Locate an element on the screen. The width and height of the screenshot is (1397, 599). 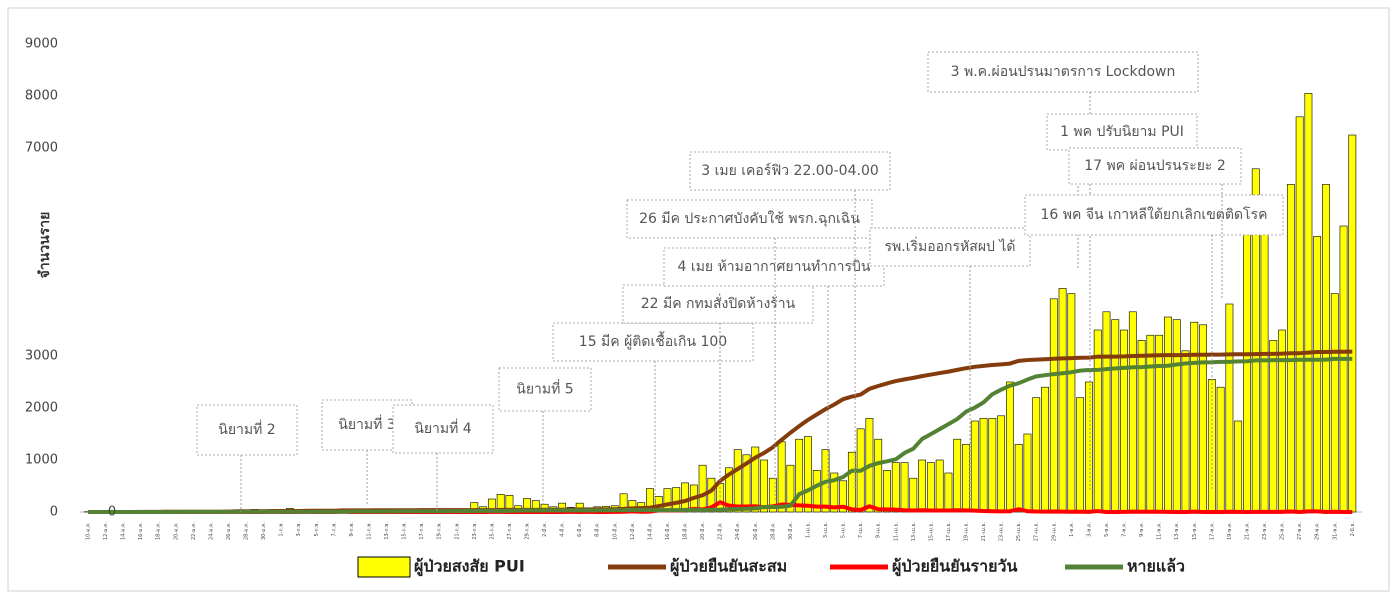
x-tick-label: 30-มี.ค. is located at coordinates (790, 531).